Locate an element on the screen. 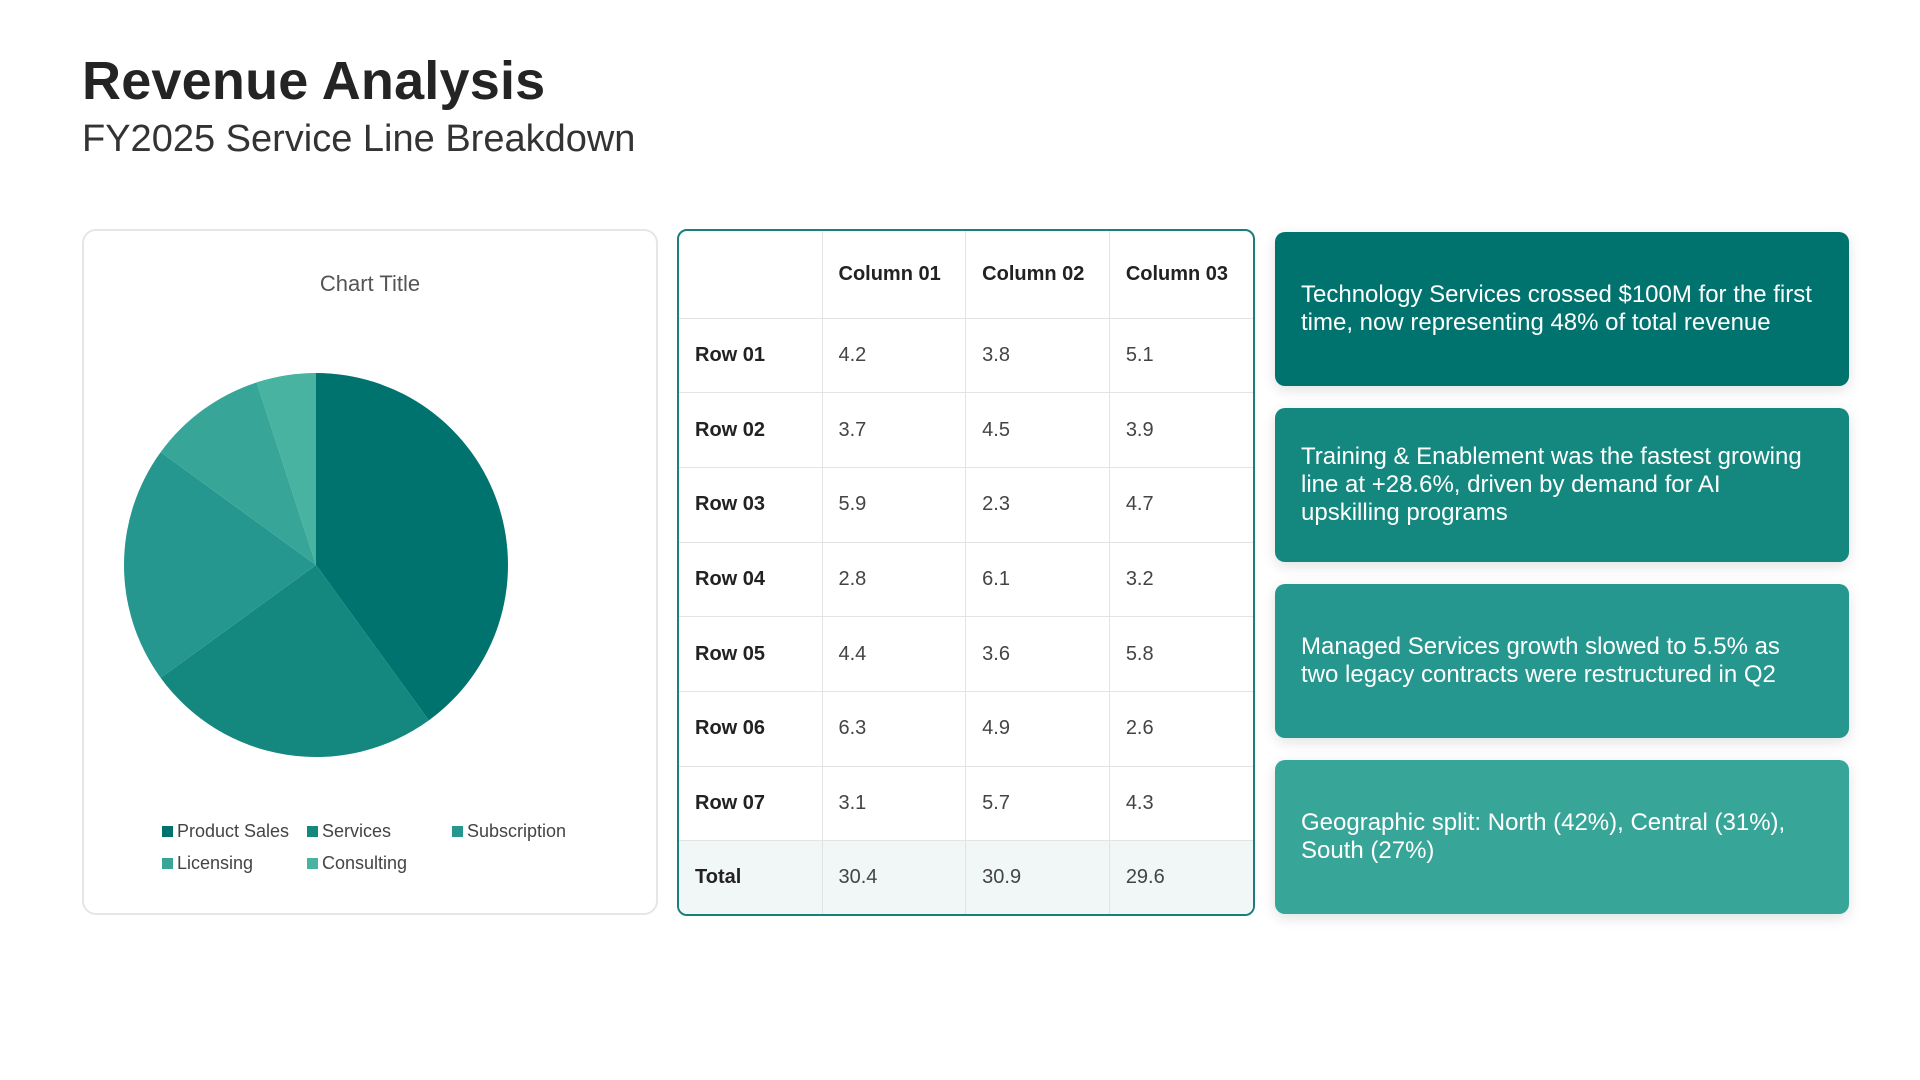 The width and height of the screenshot is (1920, 1080). table-cell: 3.8 is located at coordinates (1037, 356).